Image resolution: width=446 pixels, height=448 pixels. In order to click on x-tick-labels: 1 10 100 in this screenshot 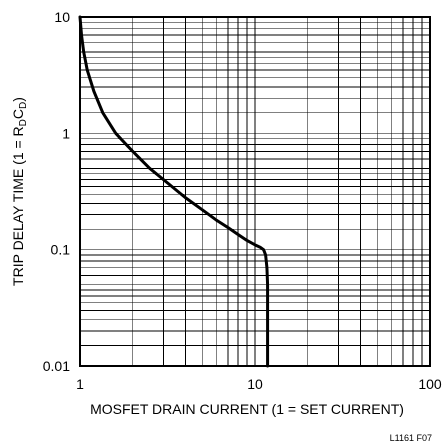, I will do `click(259, 384)`.